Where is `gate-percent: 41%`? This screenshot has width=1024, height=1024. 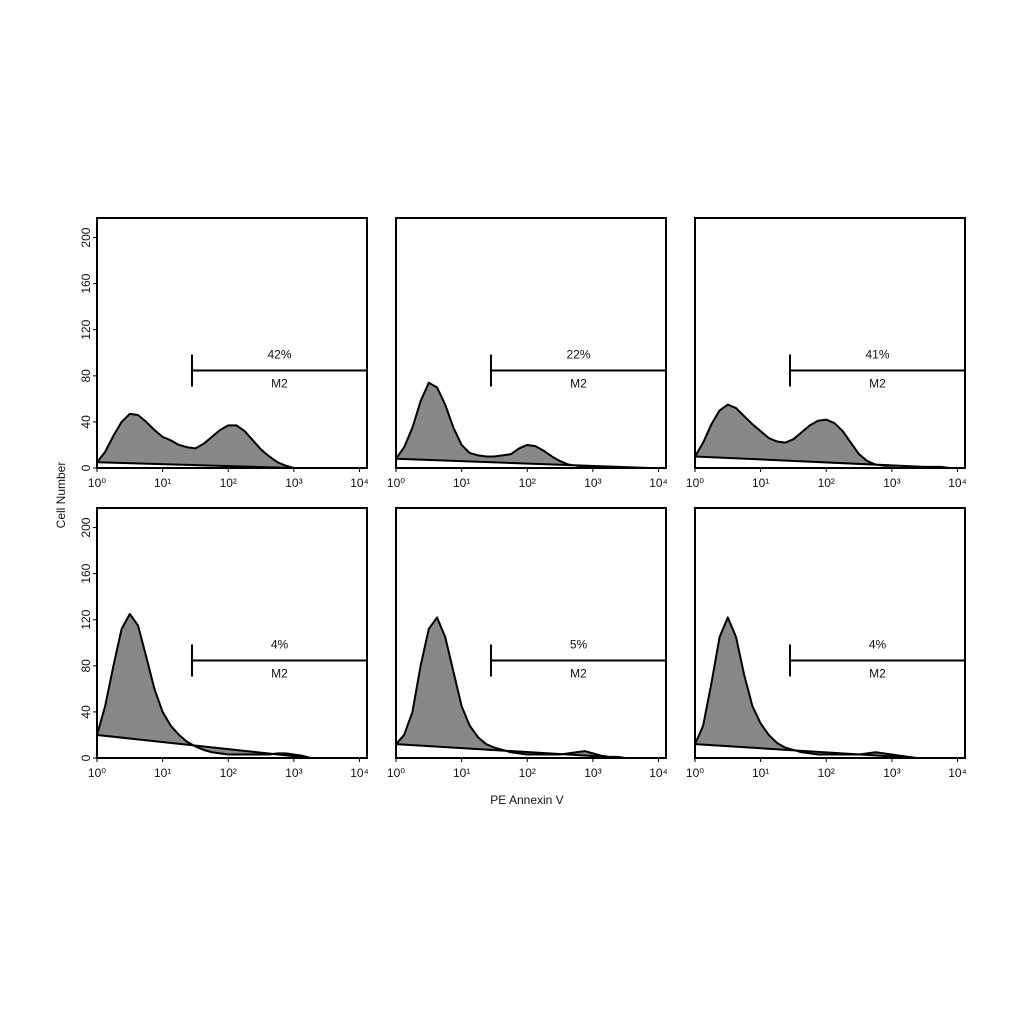
gate-percent: 41% is located at coordinates (877, 355).